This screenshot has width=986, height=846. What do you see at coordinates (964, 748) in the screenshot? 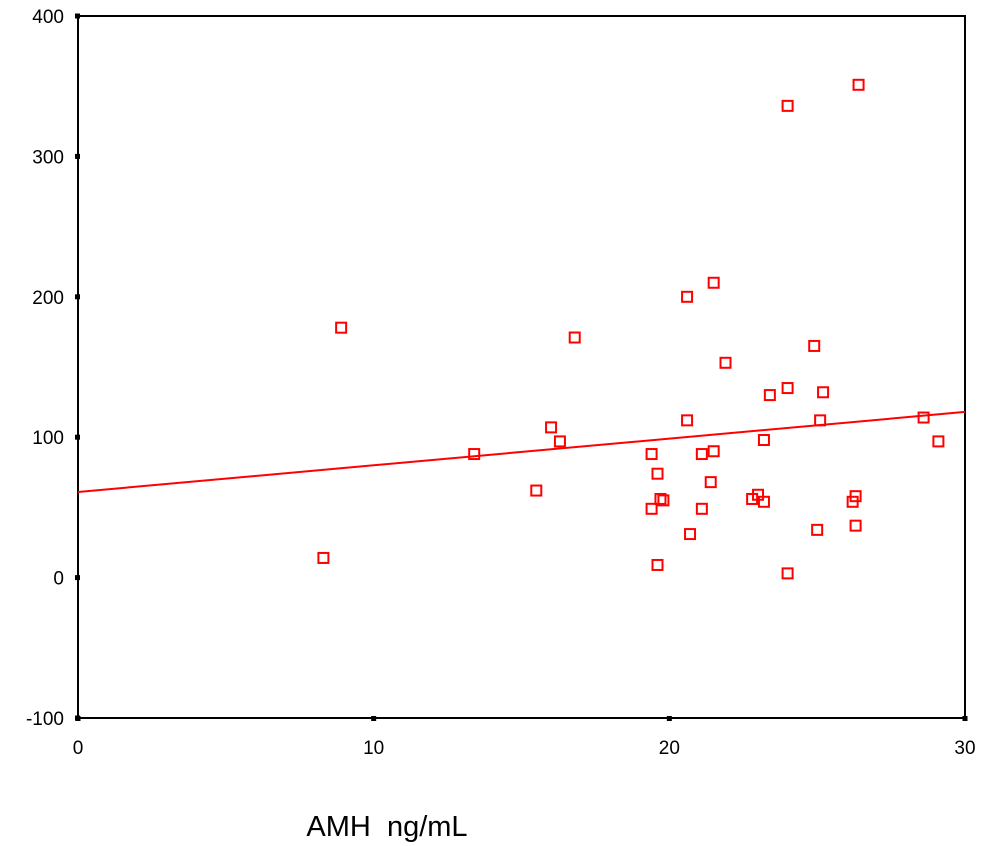
I see `x-tick-label: 30` at bounding box center [964, 748].